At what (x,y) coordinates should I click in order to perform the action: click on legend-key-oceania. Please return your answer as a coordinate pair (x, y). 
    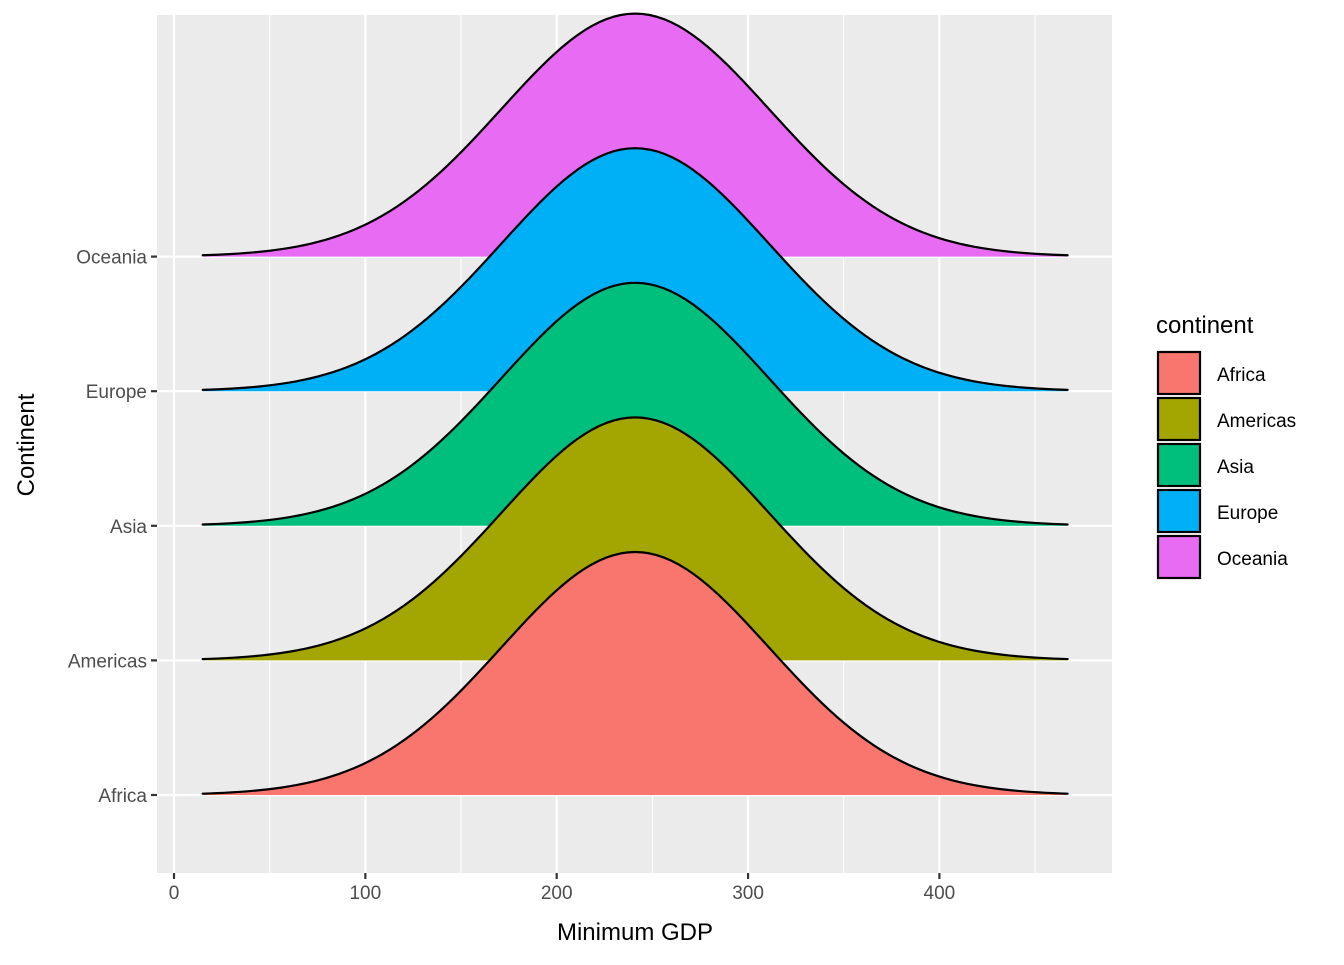
    Looking at the image, I should click on (1179, 557).